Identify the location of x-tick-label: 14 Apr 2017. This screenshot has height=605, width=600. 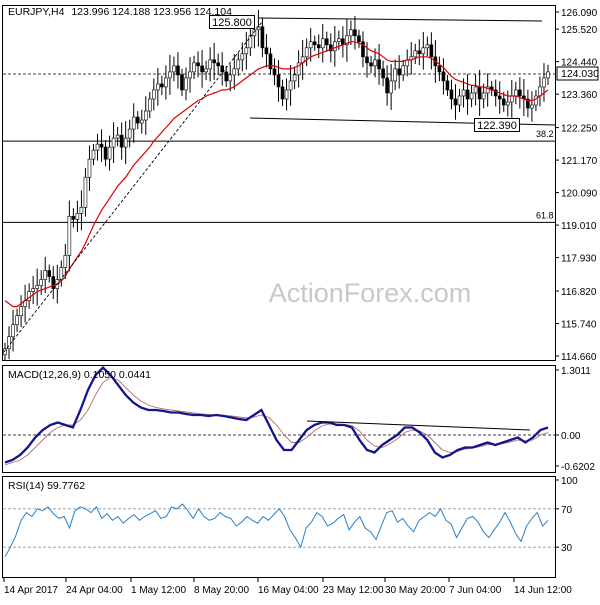
(31, 590).